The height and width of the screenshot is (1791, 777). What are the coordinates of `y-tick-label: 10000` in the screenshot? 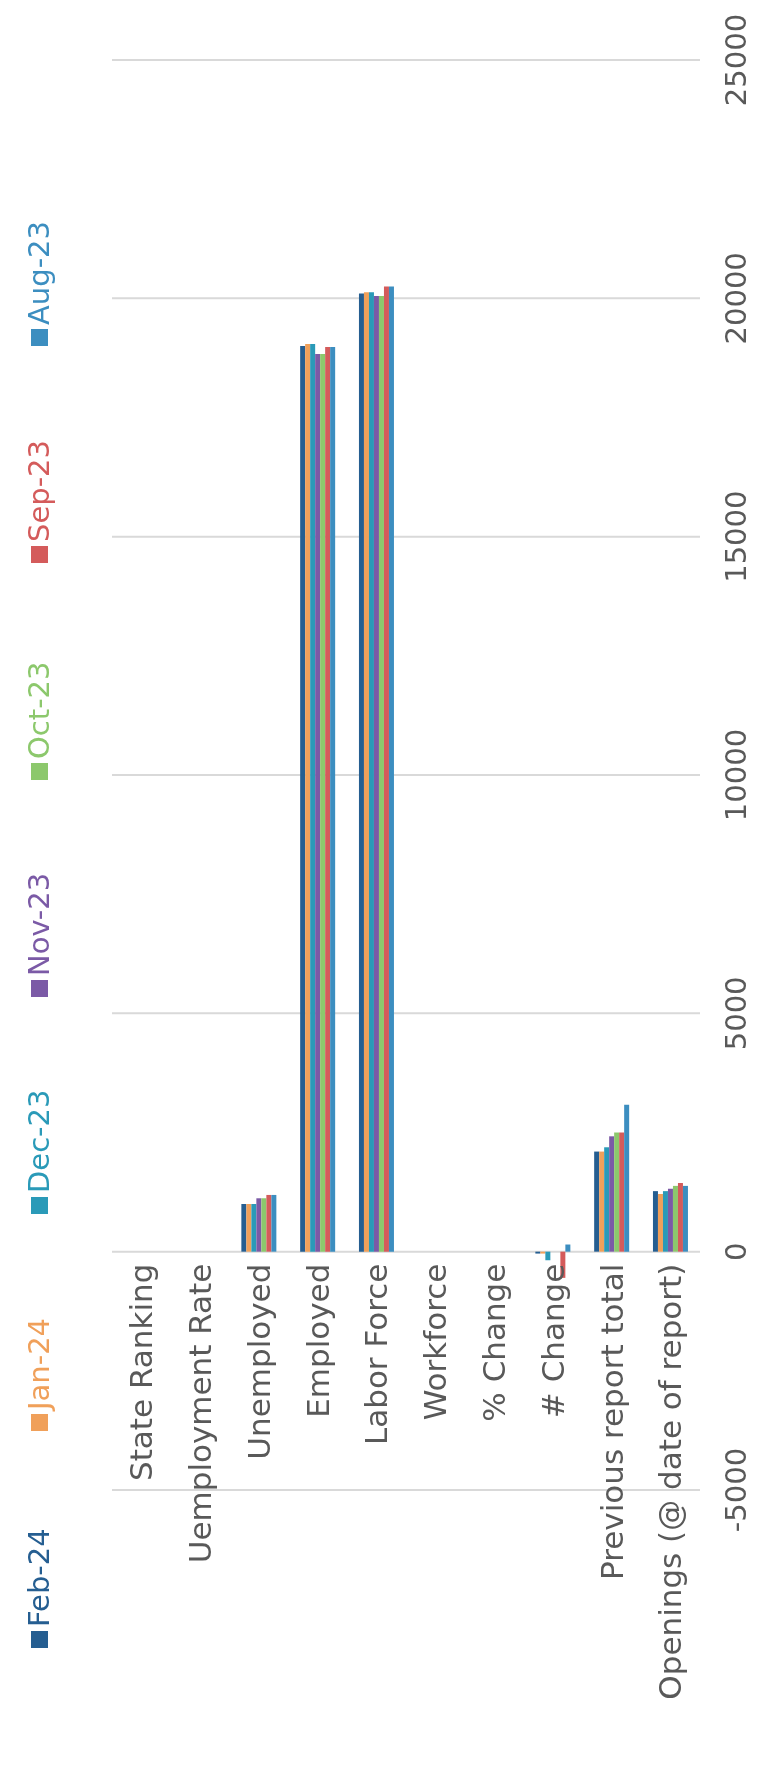 It's located at (736, 775).